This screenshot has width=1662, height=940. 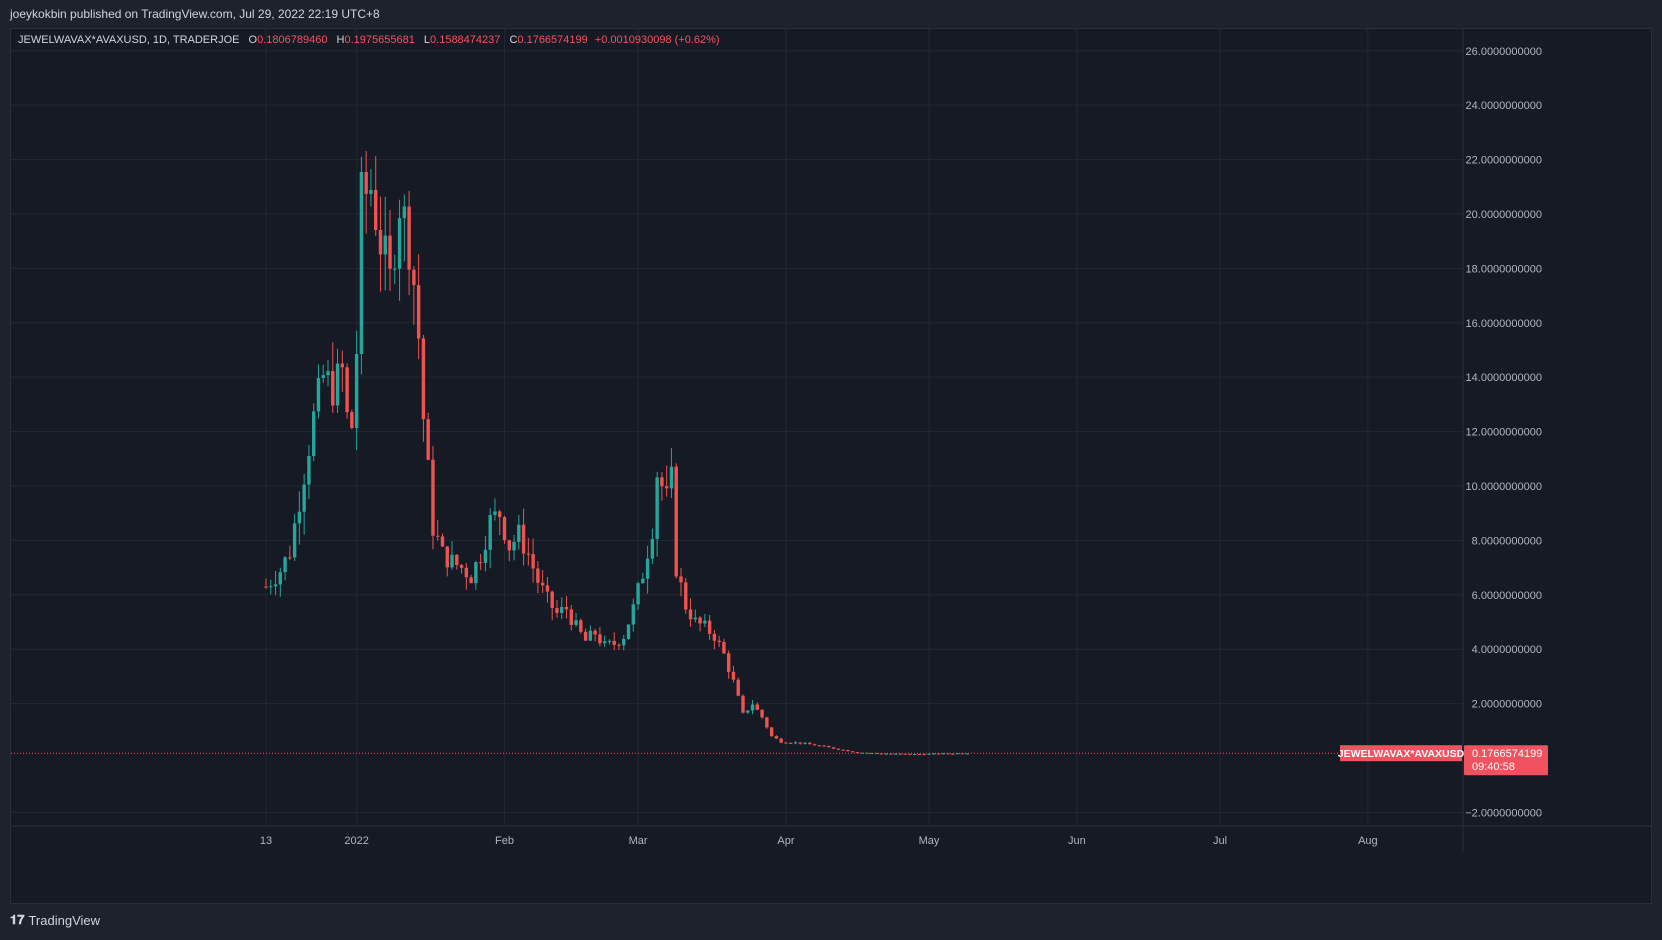 What do you see at coordinates (1503, 813) in the screenshot?
I see `y-tick-label: −2.0000000000` at bounding box center [1503, 813].